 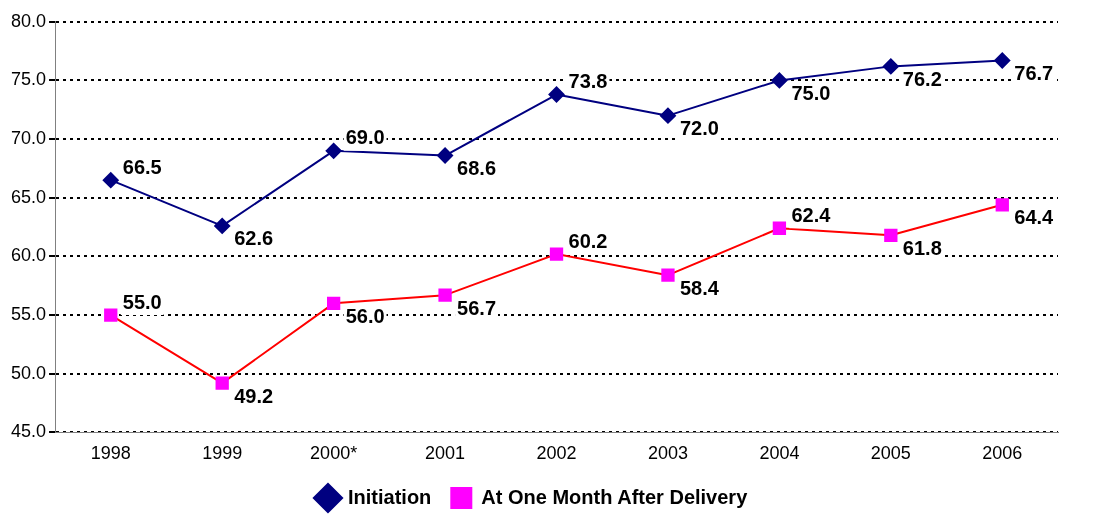 What do you see at coordinates (588, 240) in the screenshot?
I see `data-label: 60.2` at bounding box center [588, 240].